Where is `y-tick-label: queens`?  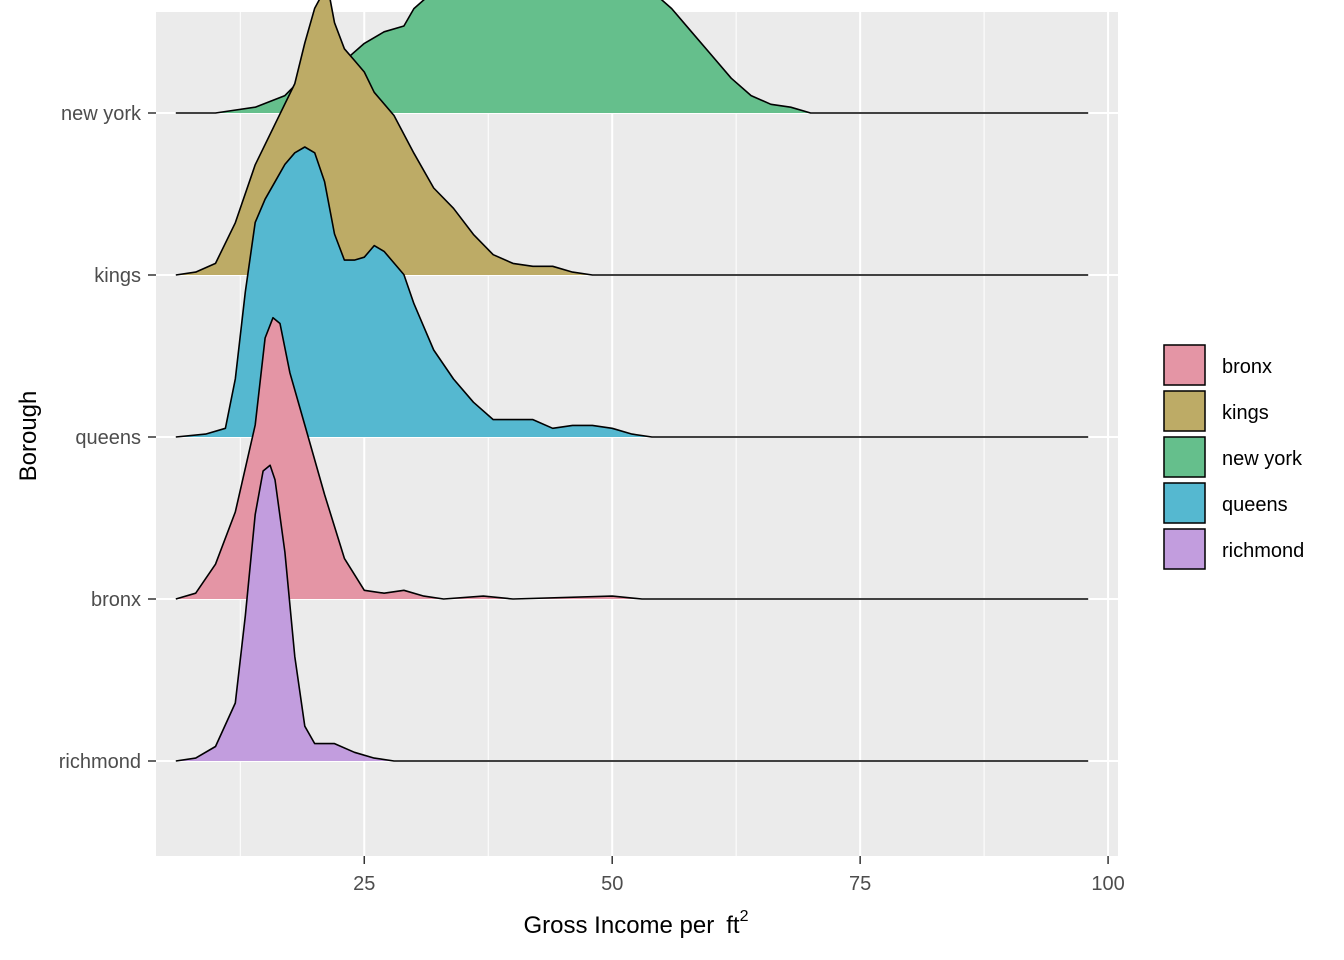 y-tick-label: queens is located at coordinates (108, 438).